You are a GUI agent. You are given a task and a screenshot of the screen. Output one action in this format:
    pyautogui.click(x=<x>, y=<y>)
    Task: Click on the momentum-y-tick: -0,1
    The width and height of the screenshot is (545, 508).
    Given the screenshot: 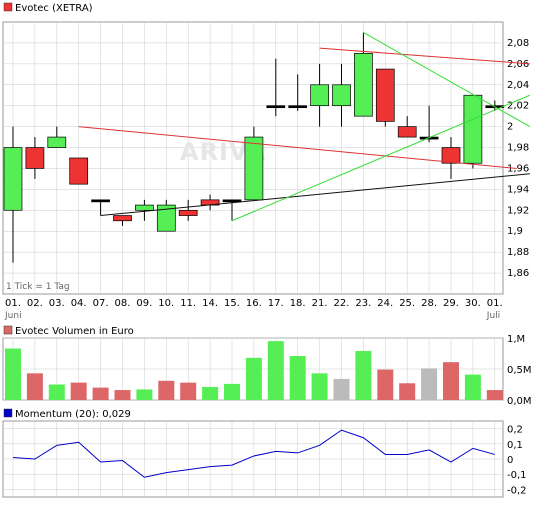 What is the action you would take?
    pyautogui.click(x=517, y=475)
    